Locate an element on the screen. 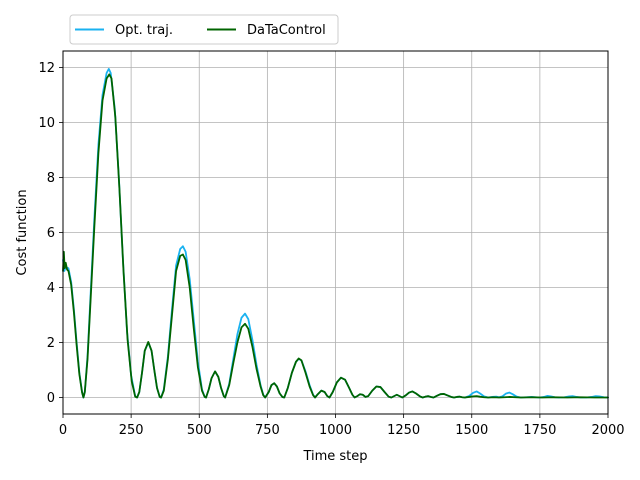 This screenshot has width=640, height=480. legend: Opt. traj. DaTaControl is located at coordinates (204, 29).